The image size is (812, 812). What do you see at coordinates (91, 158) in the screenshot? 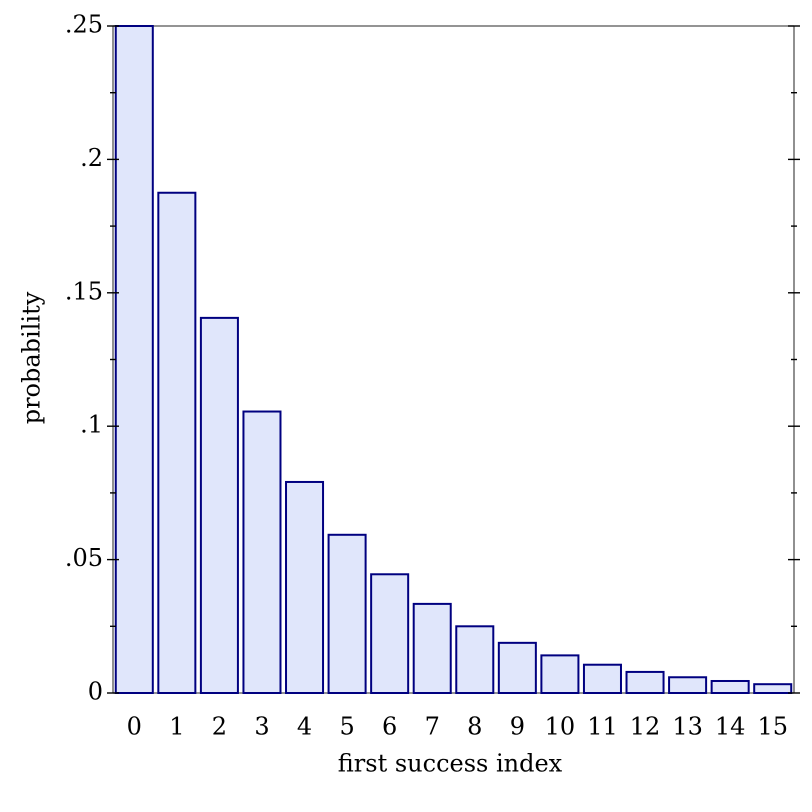
I see `y-tick-label: .2` at bounding box center [91, 158].